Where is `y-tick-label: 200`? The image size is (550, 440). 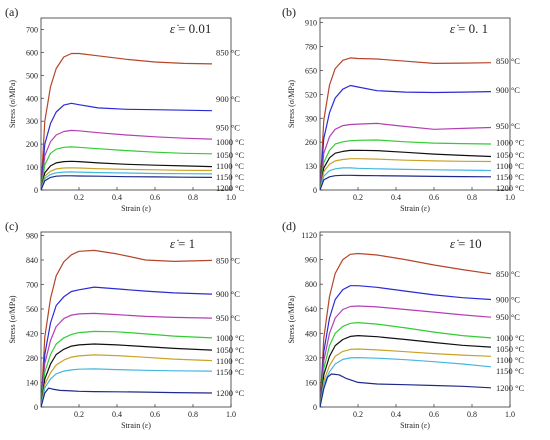
y-tick-label: 200 is located at coordinates (32, 144).